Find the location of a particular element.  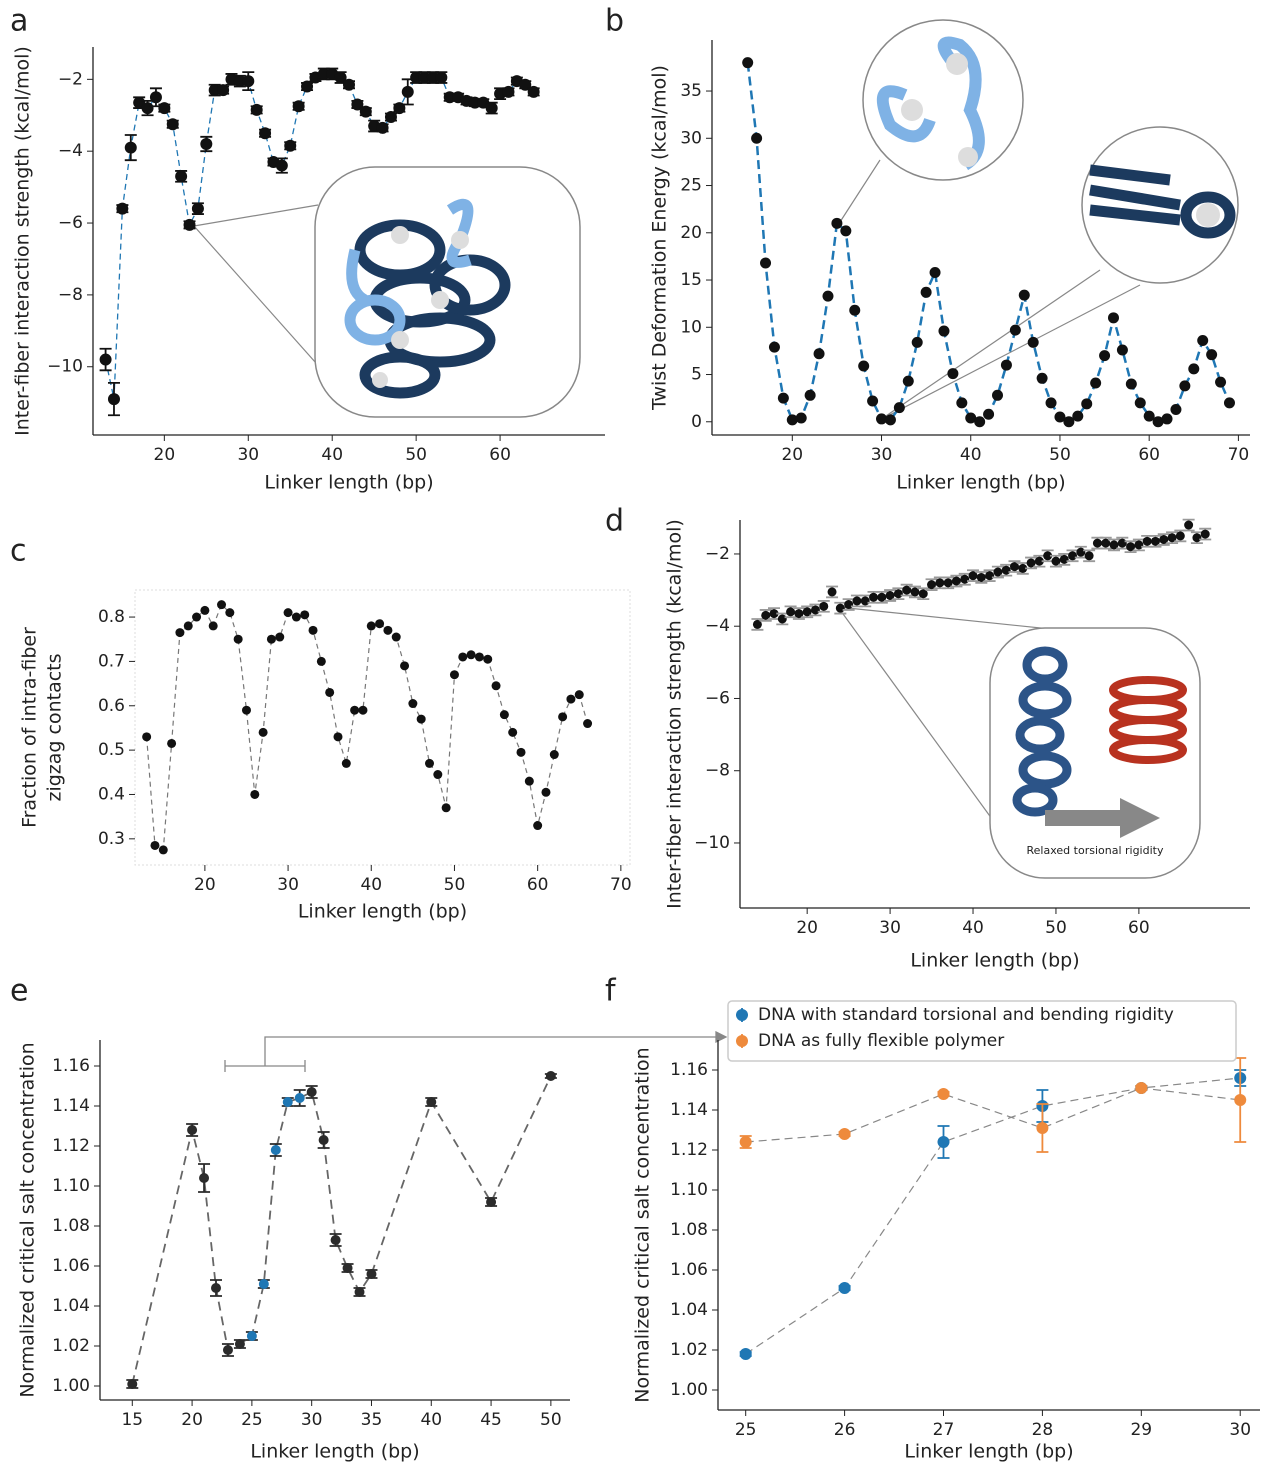

y-tick-label: 0.3 is located at coordinates (111, 839).